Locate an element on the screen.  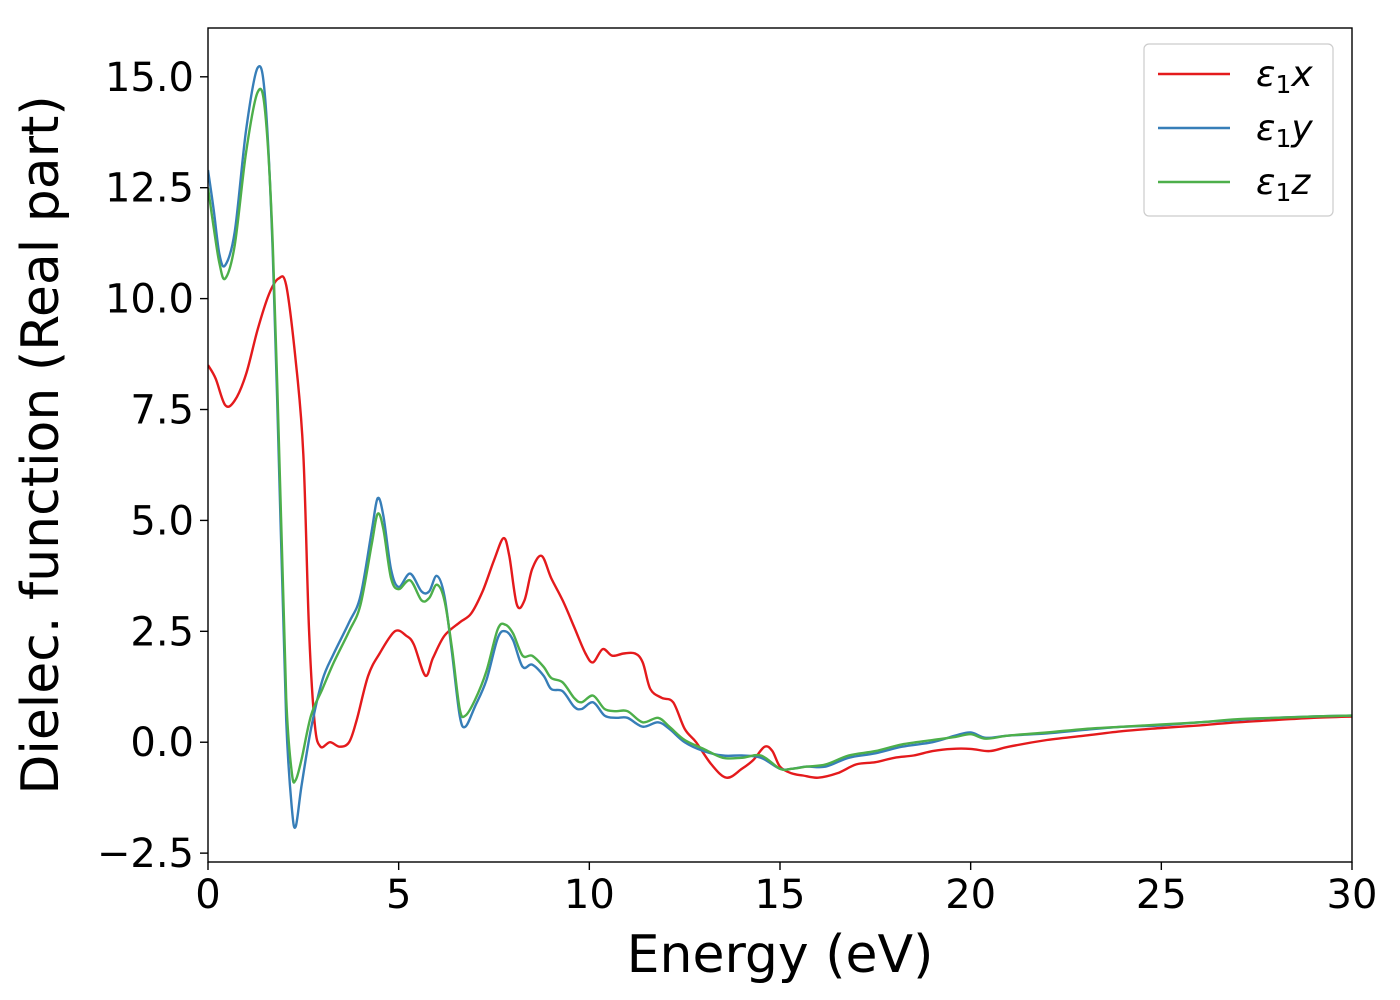
legend-axis: y is located at coordinates (1301, 128).